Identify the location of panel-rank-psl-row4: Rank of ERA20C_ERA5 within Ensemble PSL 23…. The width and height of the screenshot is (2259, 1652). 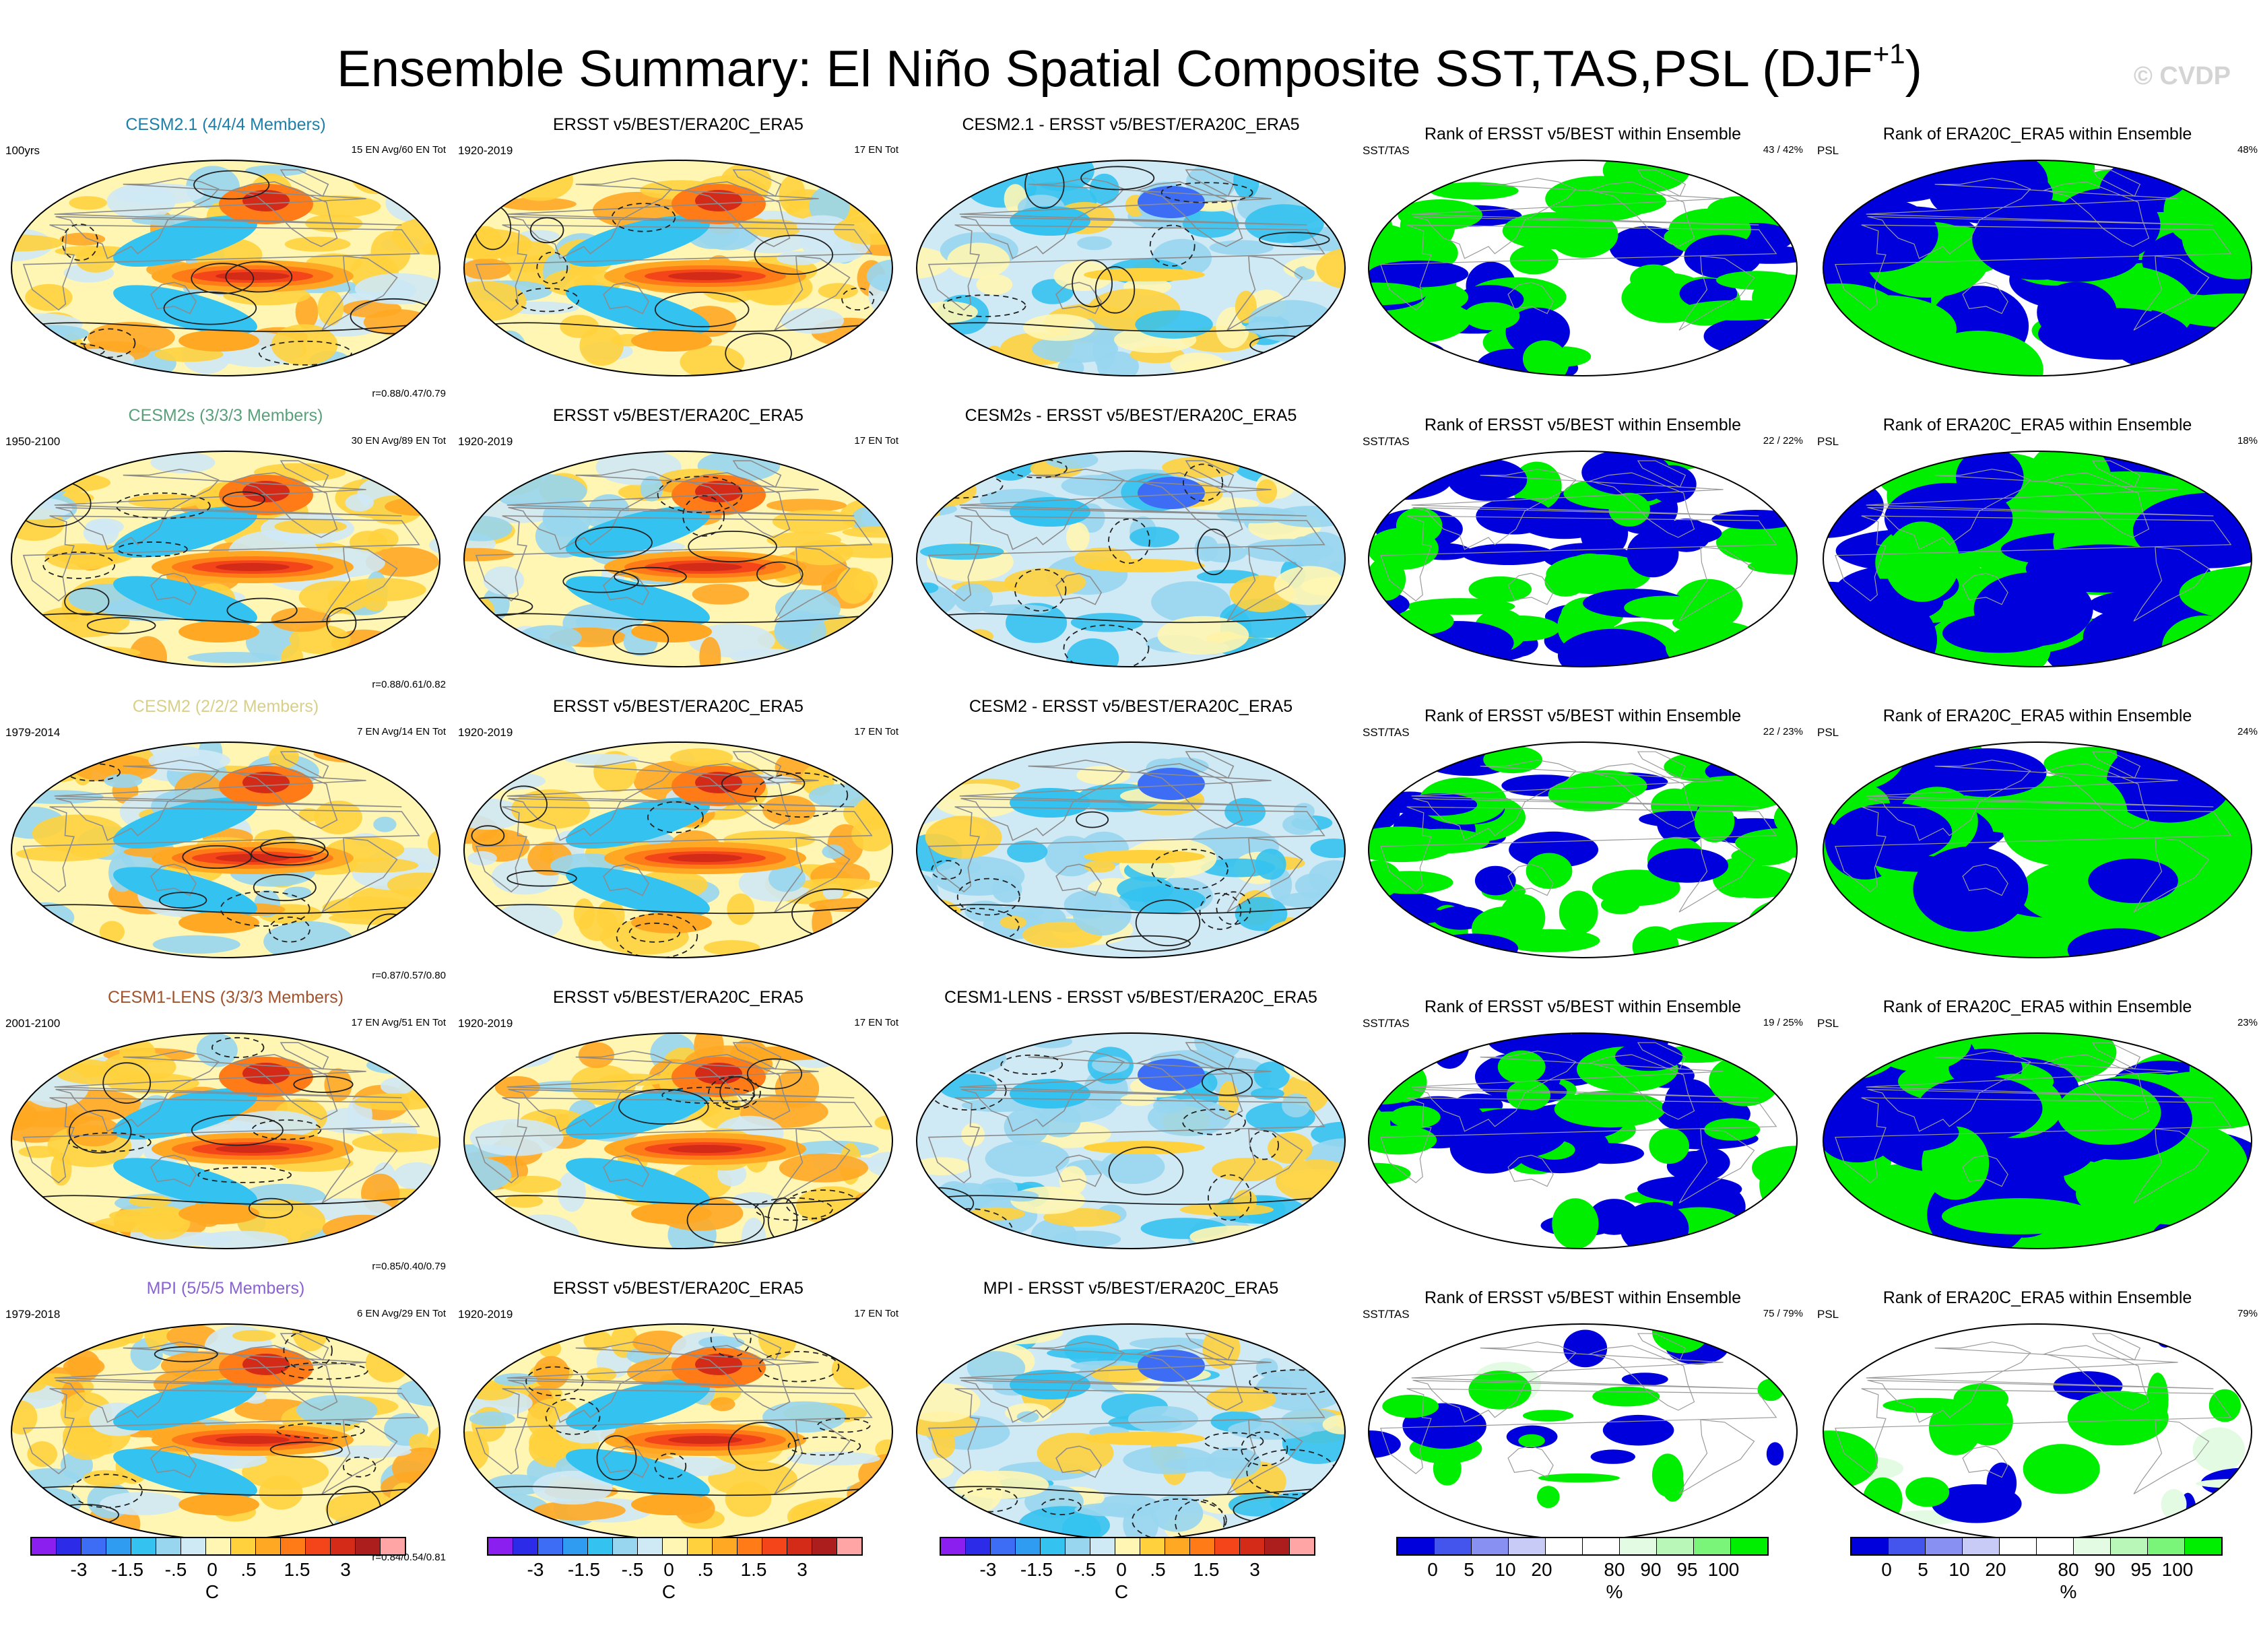
(2035, 1132).